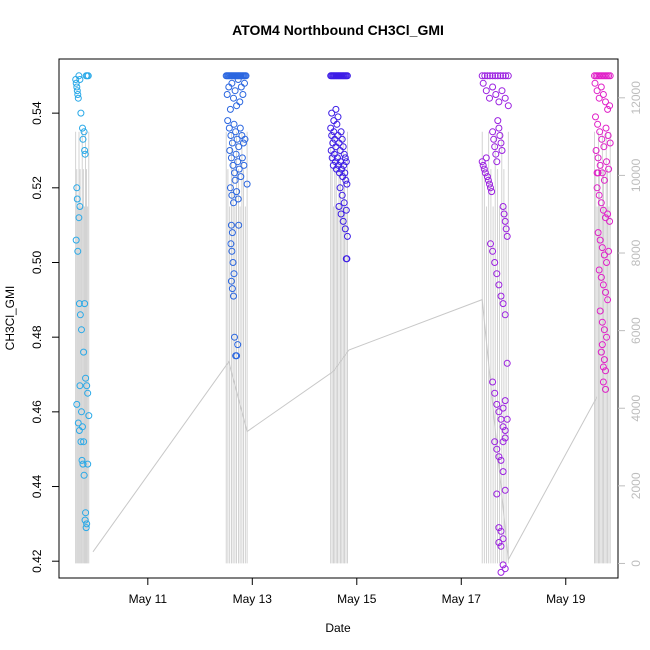 The image size is (650, 650). Describe the element at coordinates (636, 98) in the screenshot. I see `y2-tick-label: 12000` at that location.